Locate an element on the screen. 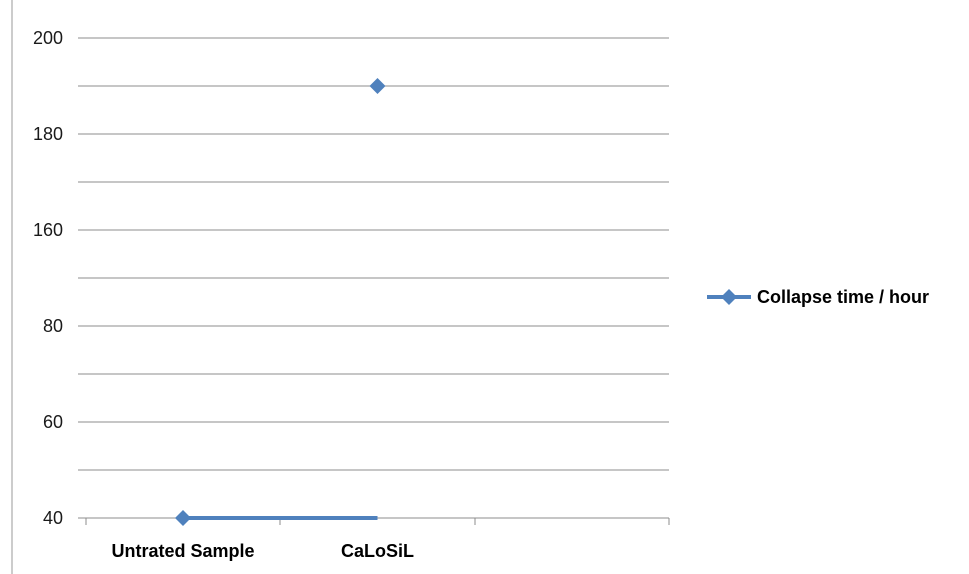 The image size is (969, 574). legend: Collapse time / hour is located at coordinates (818, 297).